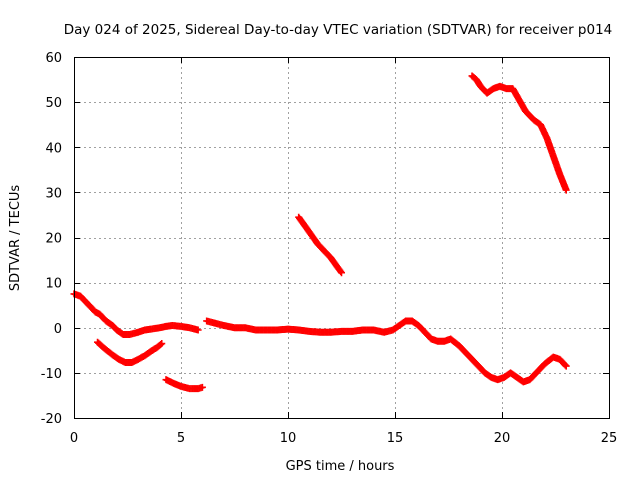  I want to click on x-tick-label: 10, so click(288, 438).